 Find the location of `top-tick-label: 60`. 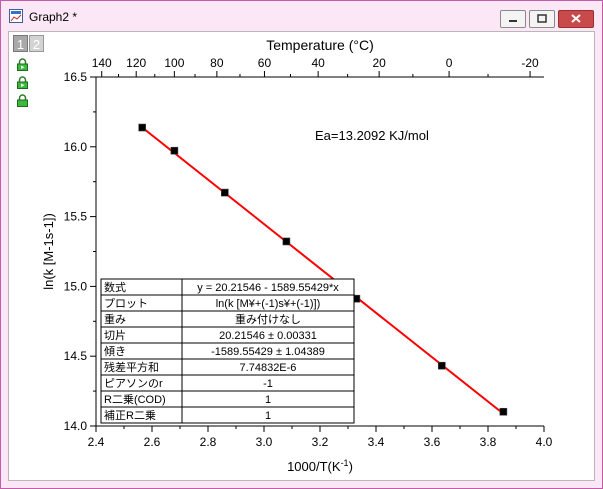

top-tick-label: 60 is located at coordinates (265, 63).